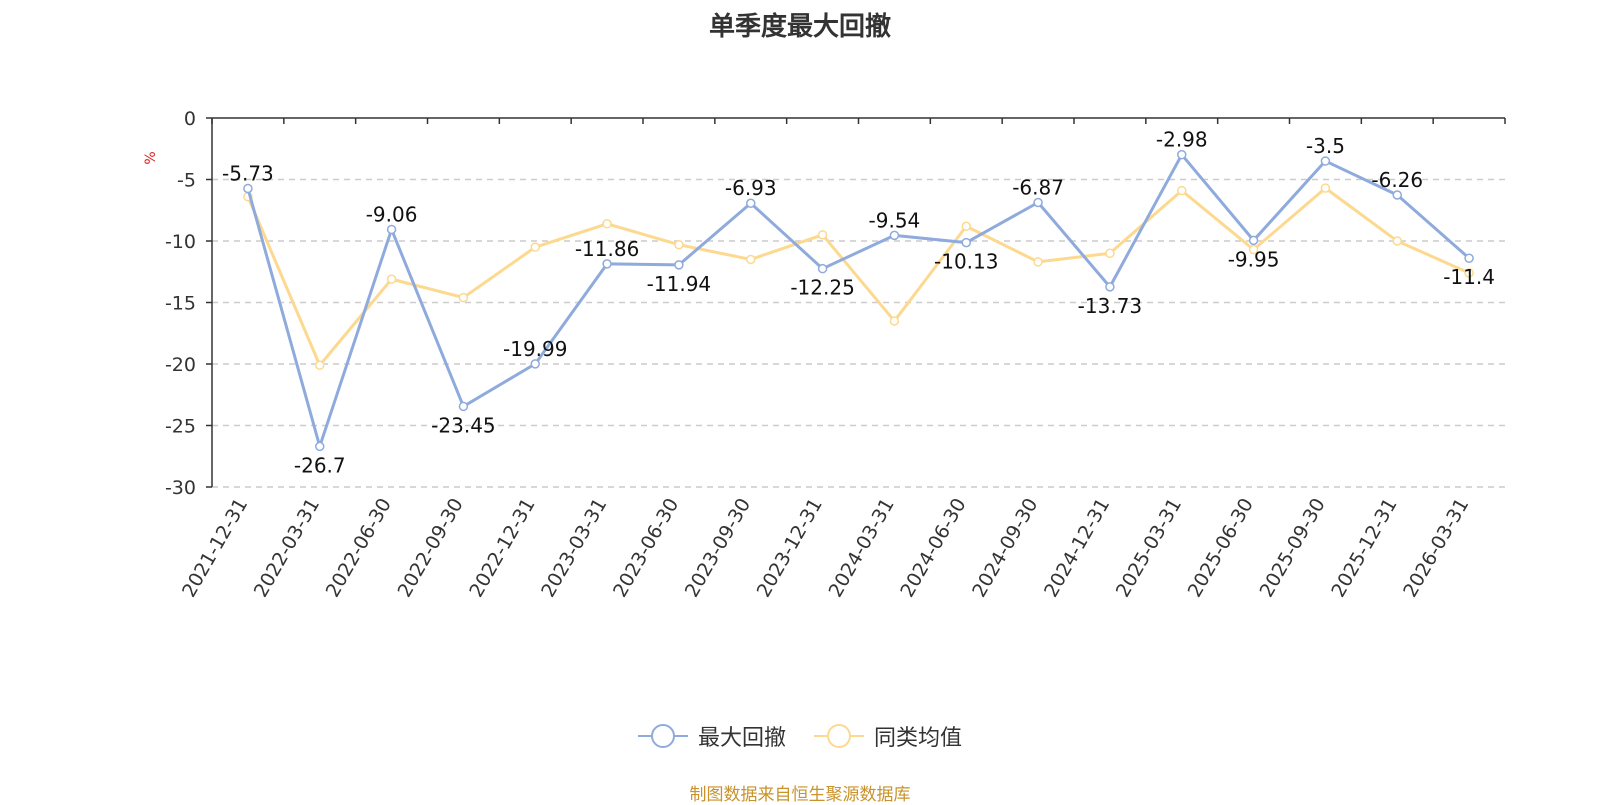 The height and width of the screenshot is (805, 1600). I want to click on legend-symbol-series-2-icon, so click(839, 736).